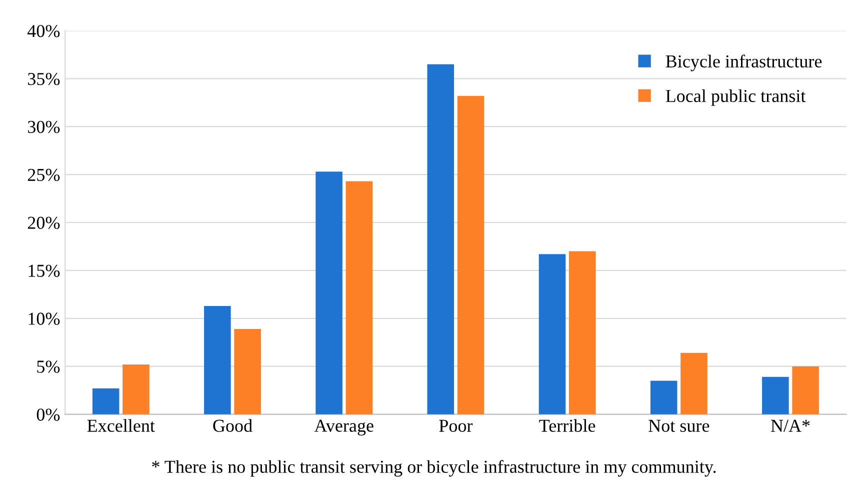 This screenshot has width=868, height=495. I want to click on x-tick-label: Poor, so click(456, 426).